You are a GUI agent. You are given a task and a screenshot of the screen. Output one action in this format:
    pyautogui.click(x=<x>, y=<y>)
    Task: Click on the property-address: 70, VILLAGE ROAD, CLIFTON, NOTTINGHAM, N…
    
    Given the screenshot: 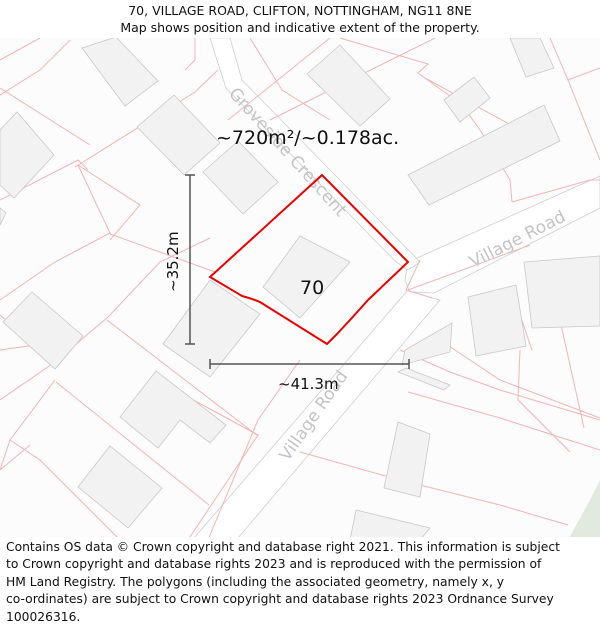 What is the action you would take?
    pyautogui.click(x=300, y=10)
    